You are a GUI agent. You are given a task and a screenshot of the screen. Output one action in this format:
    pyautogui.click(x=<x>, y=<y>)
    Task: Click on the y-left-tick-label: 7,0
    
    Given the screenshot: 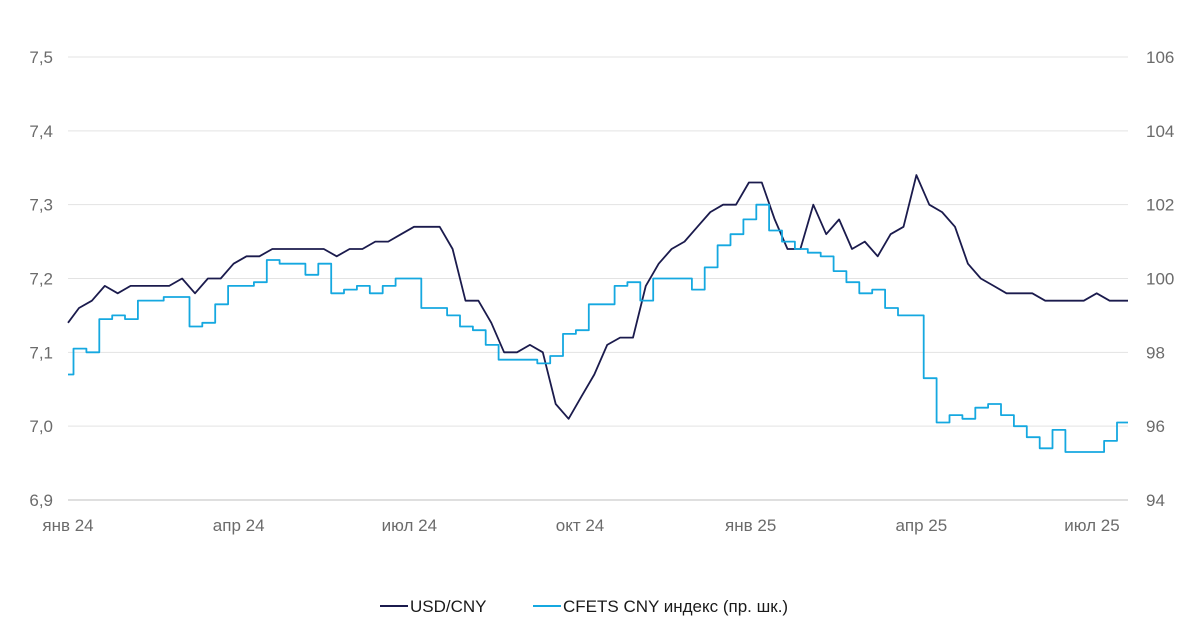 What is the action you would take?
    pyautogui.click(x=41, y=426)
    